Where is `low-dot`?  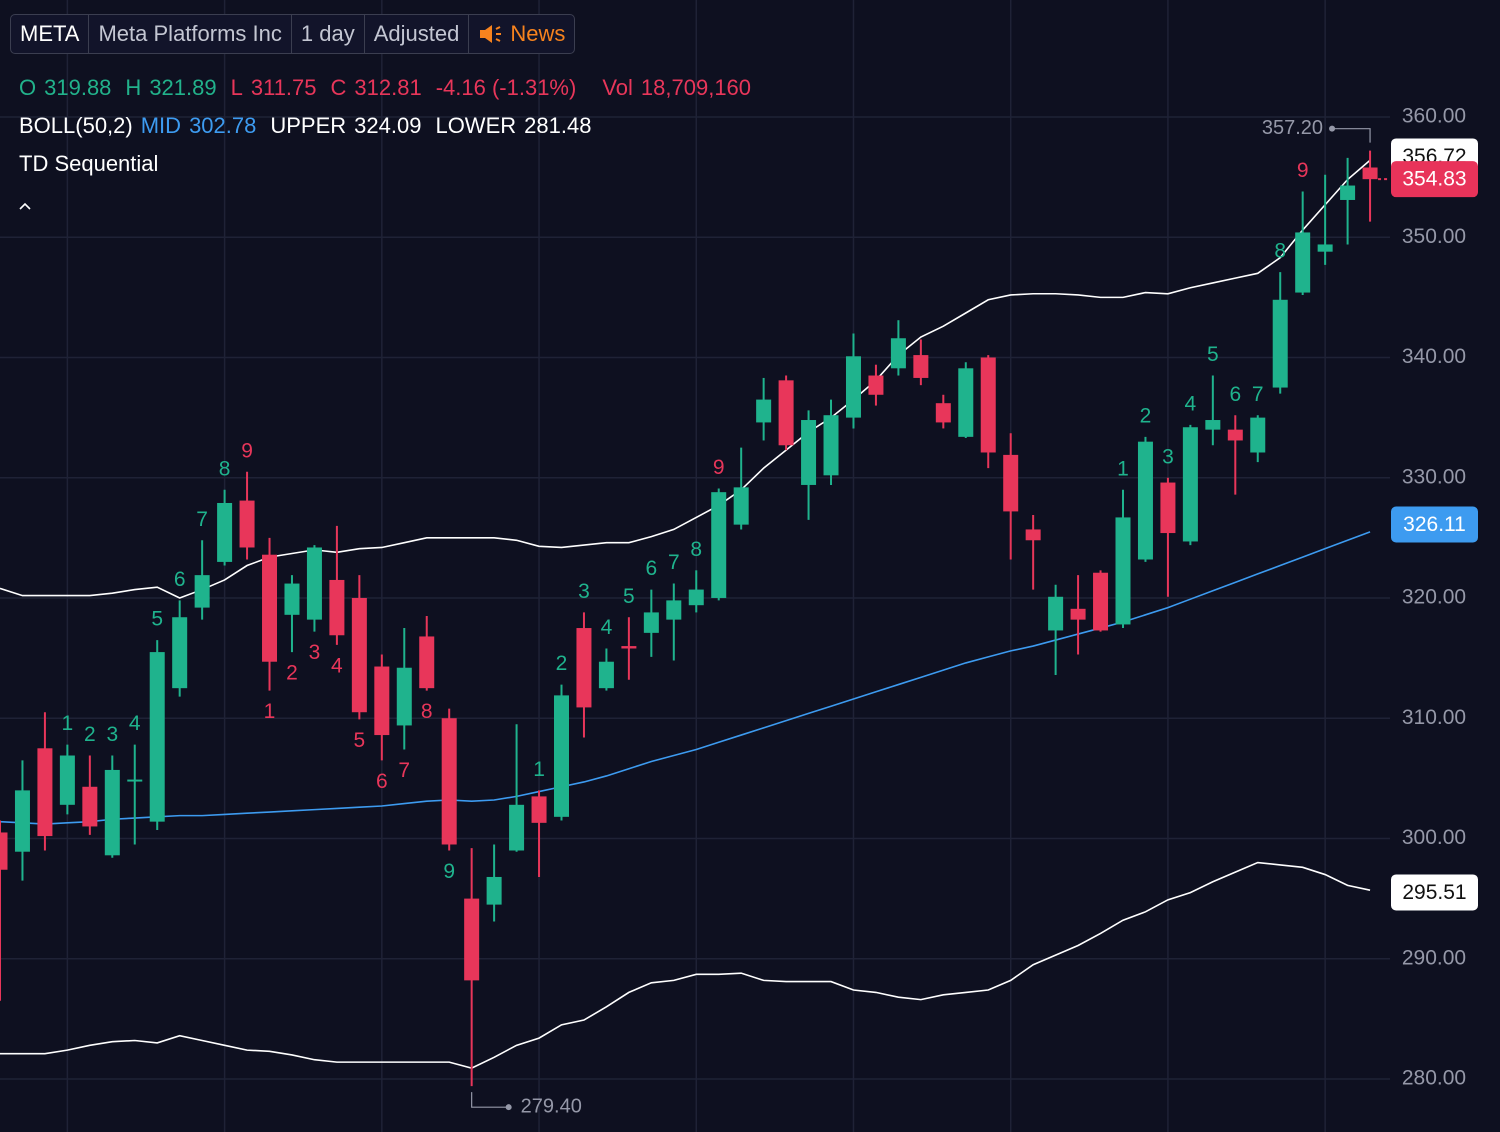 low-dot is located at coordinates (508, 1107).